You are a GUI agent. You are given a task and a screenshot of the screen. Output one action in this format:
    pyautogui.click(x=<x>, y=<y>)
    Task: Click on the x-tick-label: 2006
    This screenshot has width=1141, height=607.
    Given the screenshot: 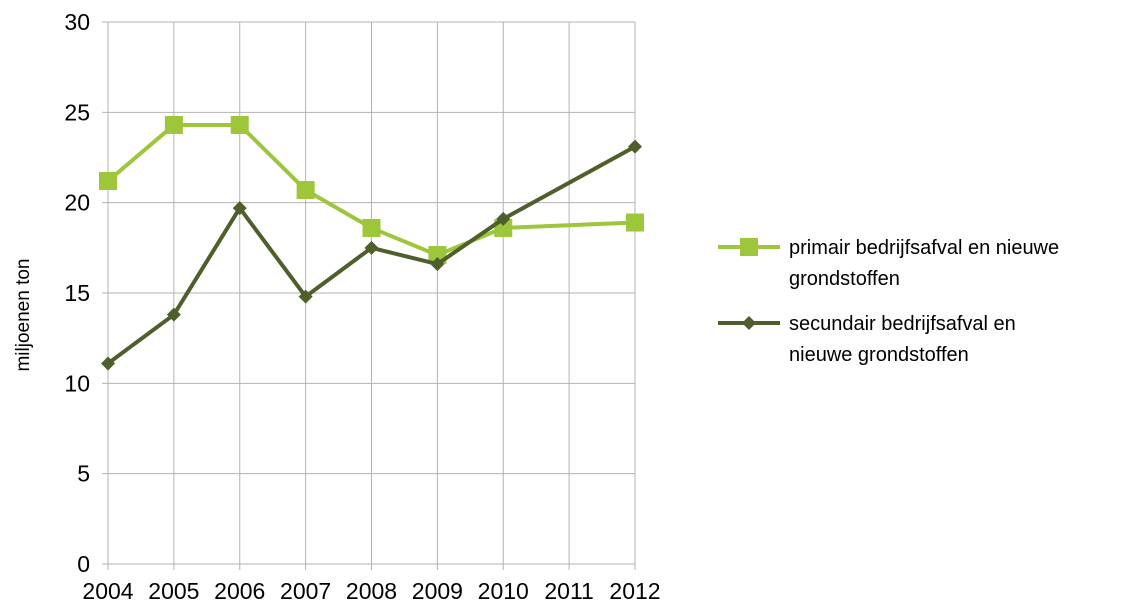 What is the action you would take?
    pyautogui.click(x=239, y=591)
    